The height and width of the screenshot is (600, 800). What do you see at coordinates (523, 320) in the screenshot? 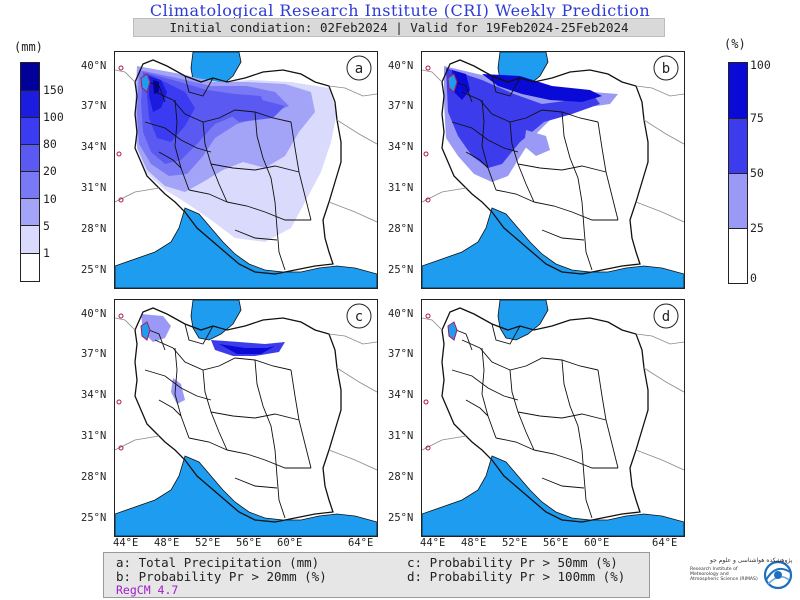
I see `caspian-sea` at bounding box center [523, 320].